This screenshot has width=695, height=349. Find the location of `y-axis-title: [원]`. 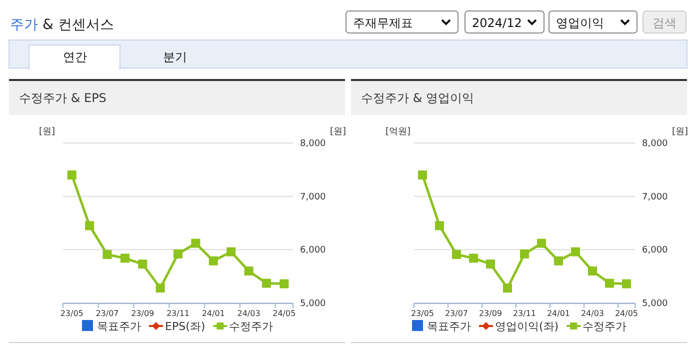

y-axis-title: [원] is located at coordinates (47, 132).